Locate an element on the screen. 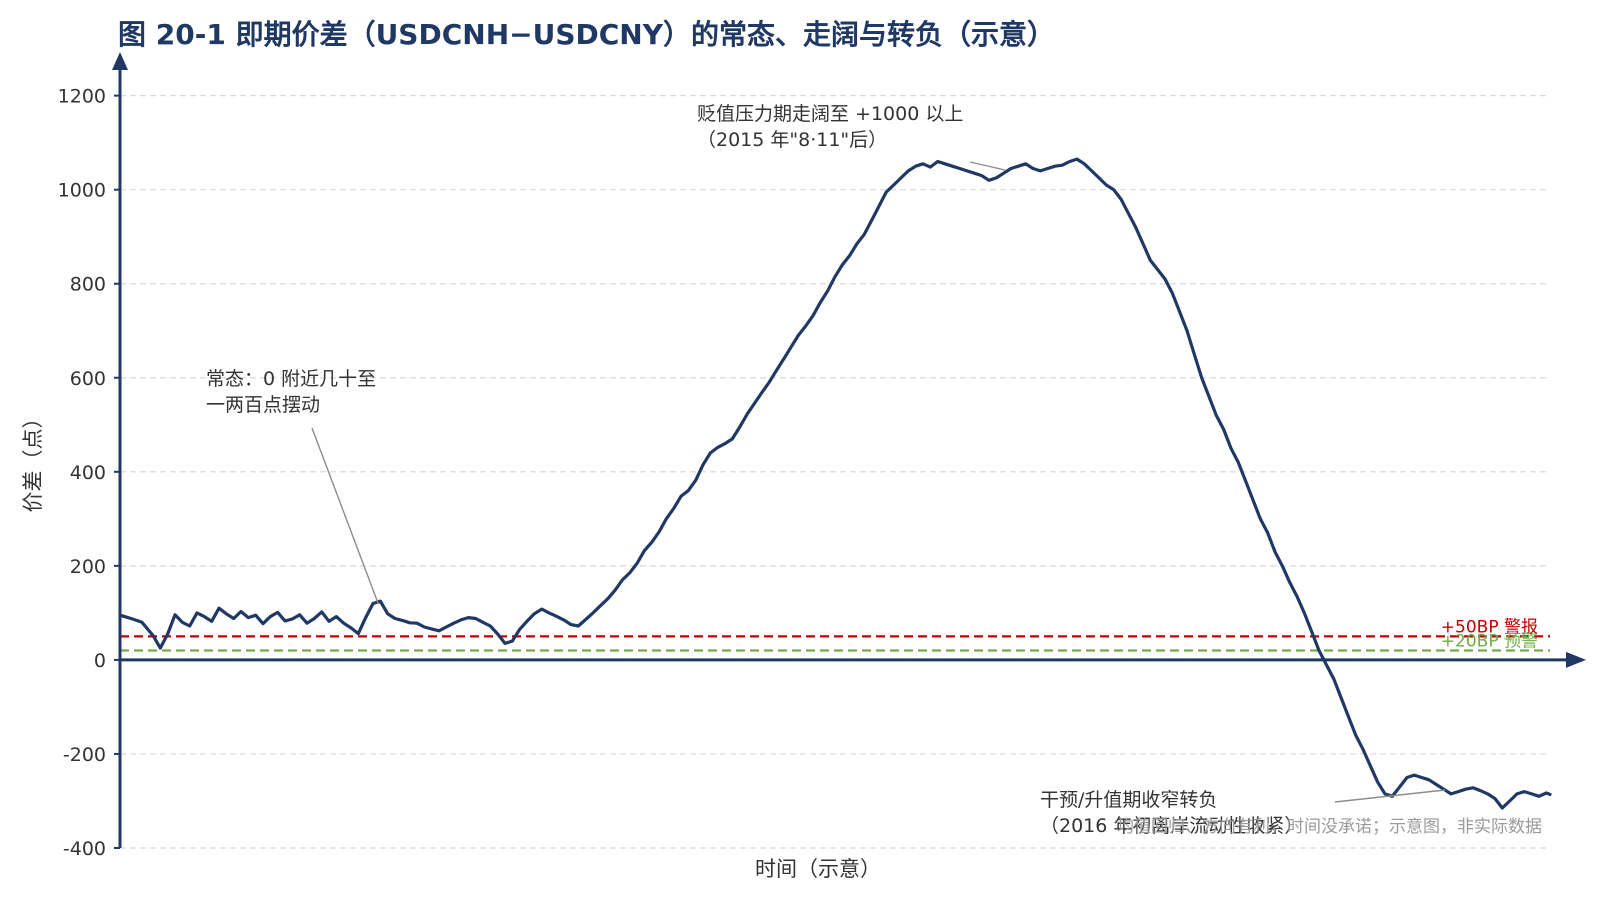 The height and width of the screenshot is (904, 1600). y-tick-label: 1000 is located at coordinates (82, 191).